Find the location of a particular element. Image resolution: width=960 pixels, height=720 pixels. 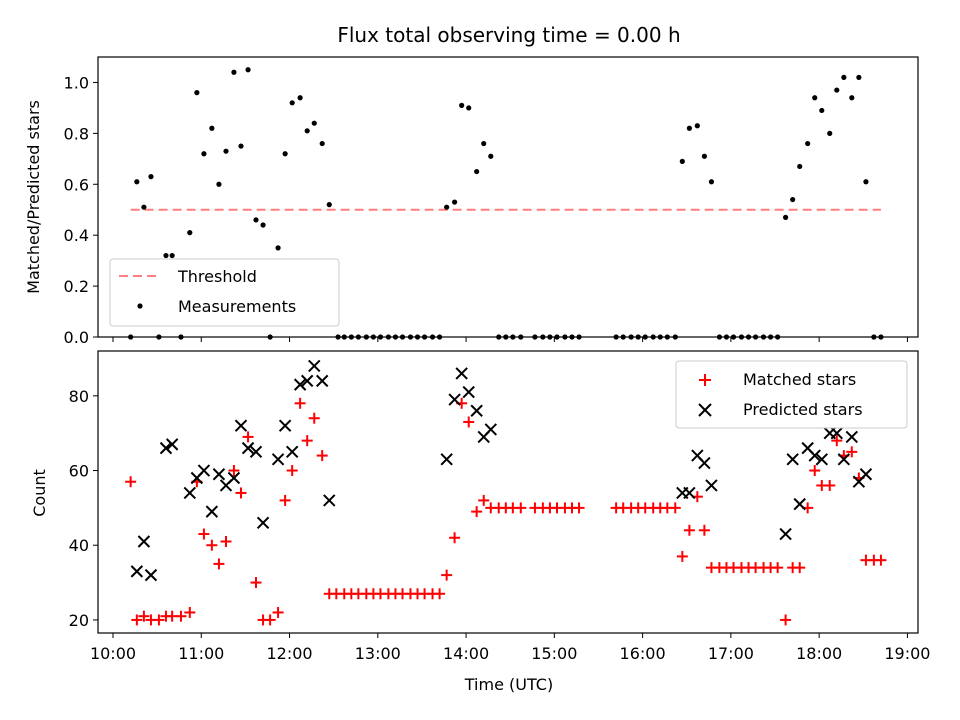

top-legend-box is located at coordinates (224, 292).